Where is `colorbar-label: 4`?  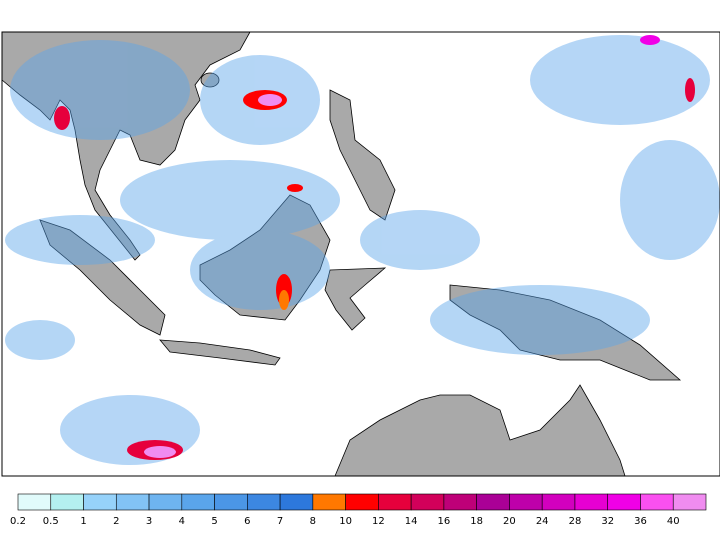
colorbar-label: 4 is located at coordinates (182, 521).